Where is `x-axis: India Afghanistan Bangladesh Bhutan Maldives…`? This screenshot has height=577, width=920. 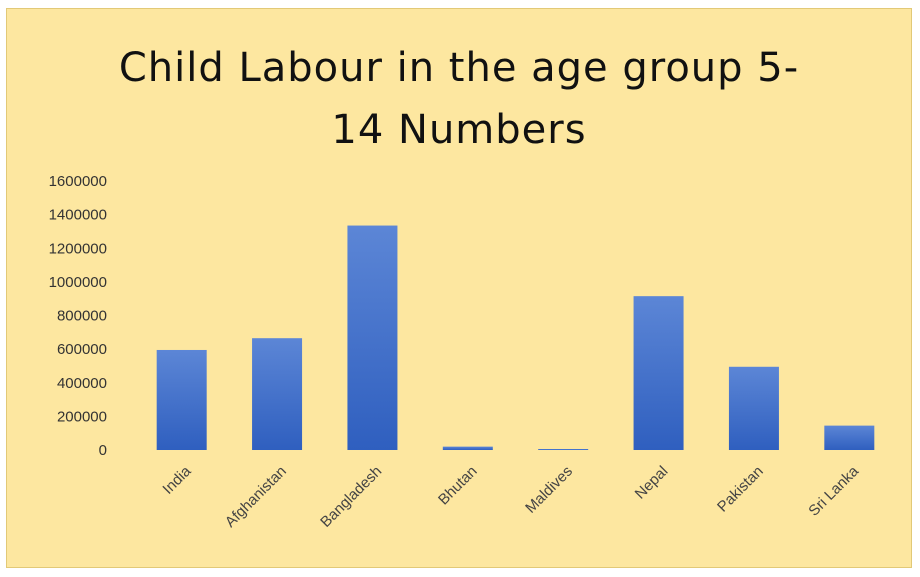 x-axis: India Afghanistan Bangladesh Bhutan Maldives… is located at coordinates (510, 496).